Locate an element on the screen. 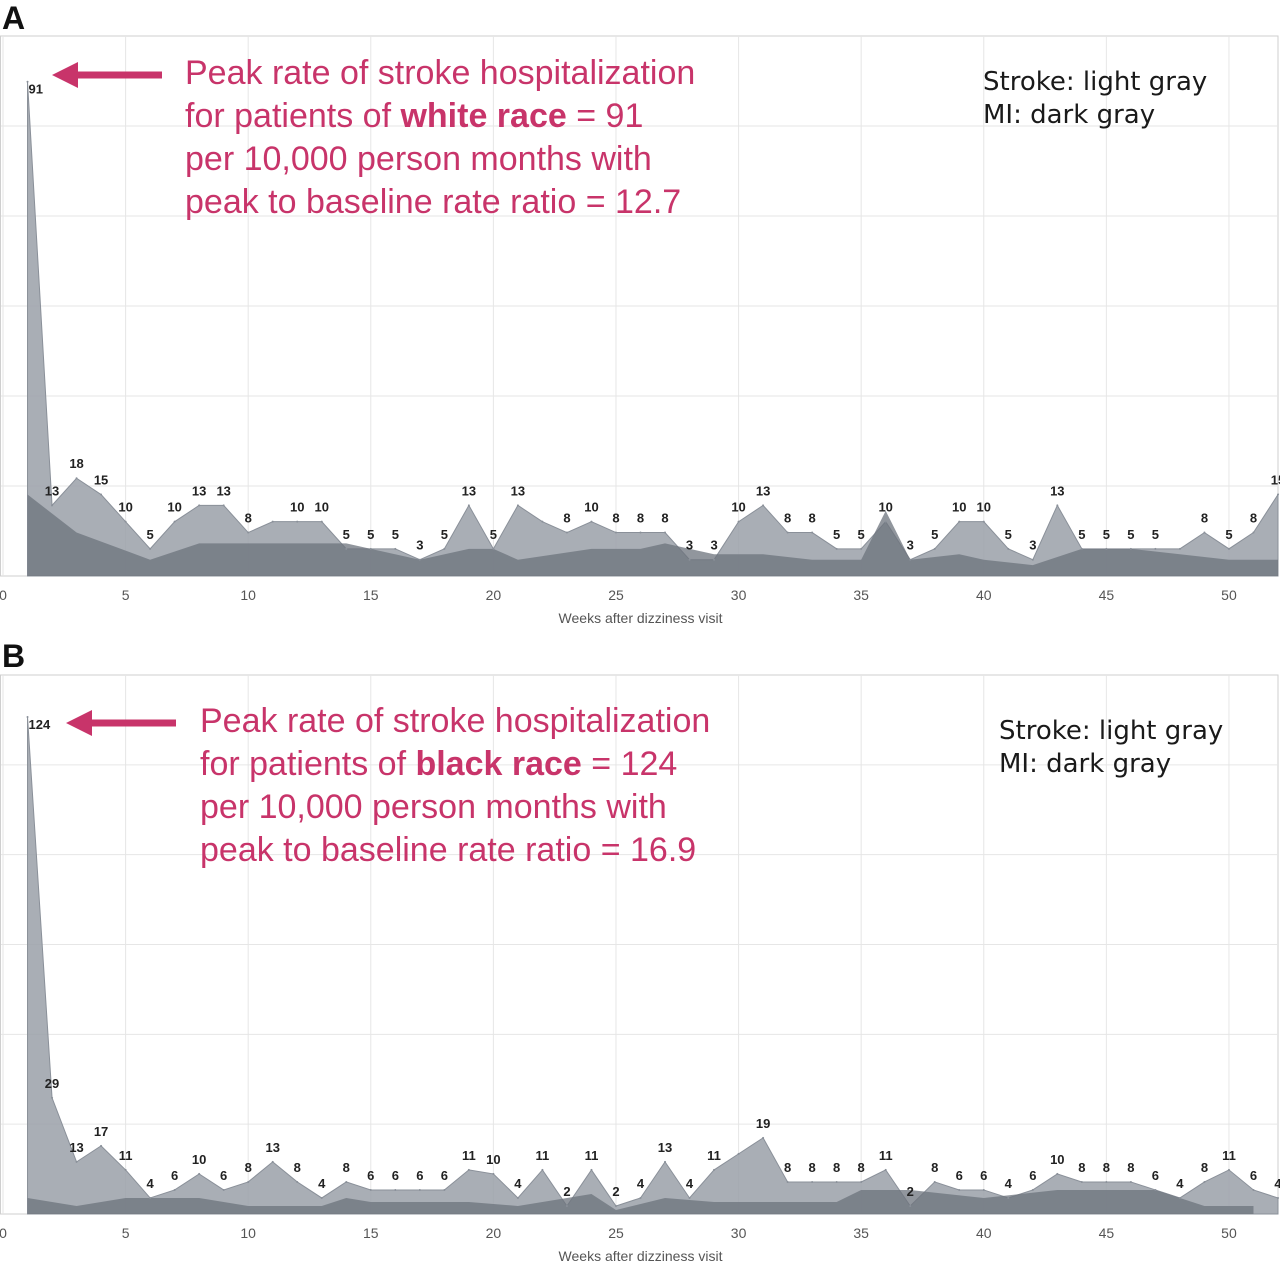  x-tick-label: 45 is located at coordinates (1107, 595).